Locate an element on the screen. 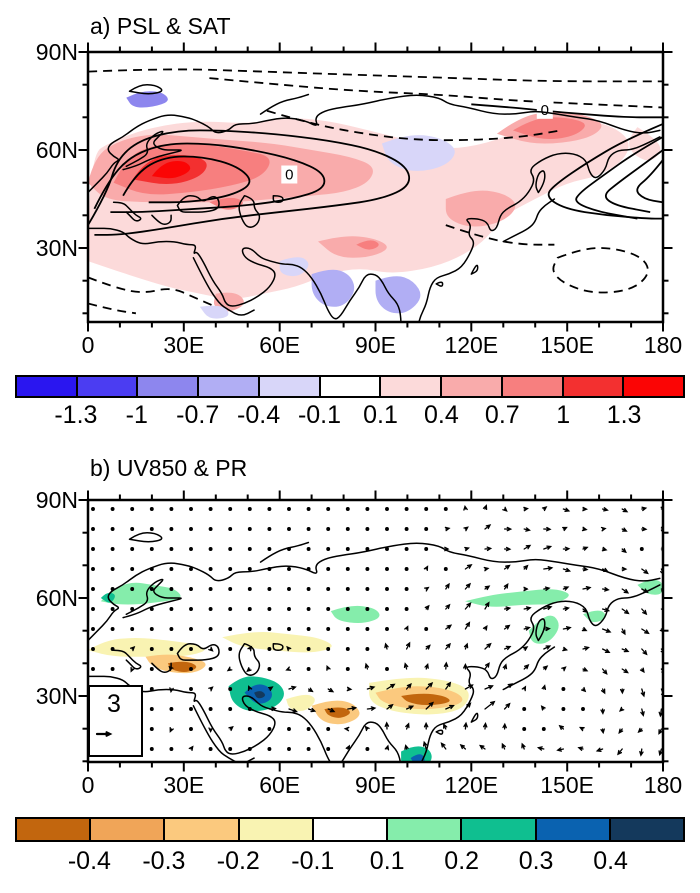 This screenshot has height=893, width=700. y-tick-label-a: 60N is located at coordinates (56, 150).